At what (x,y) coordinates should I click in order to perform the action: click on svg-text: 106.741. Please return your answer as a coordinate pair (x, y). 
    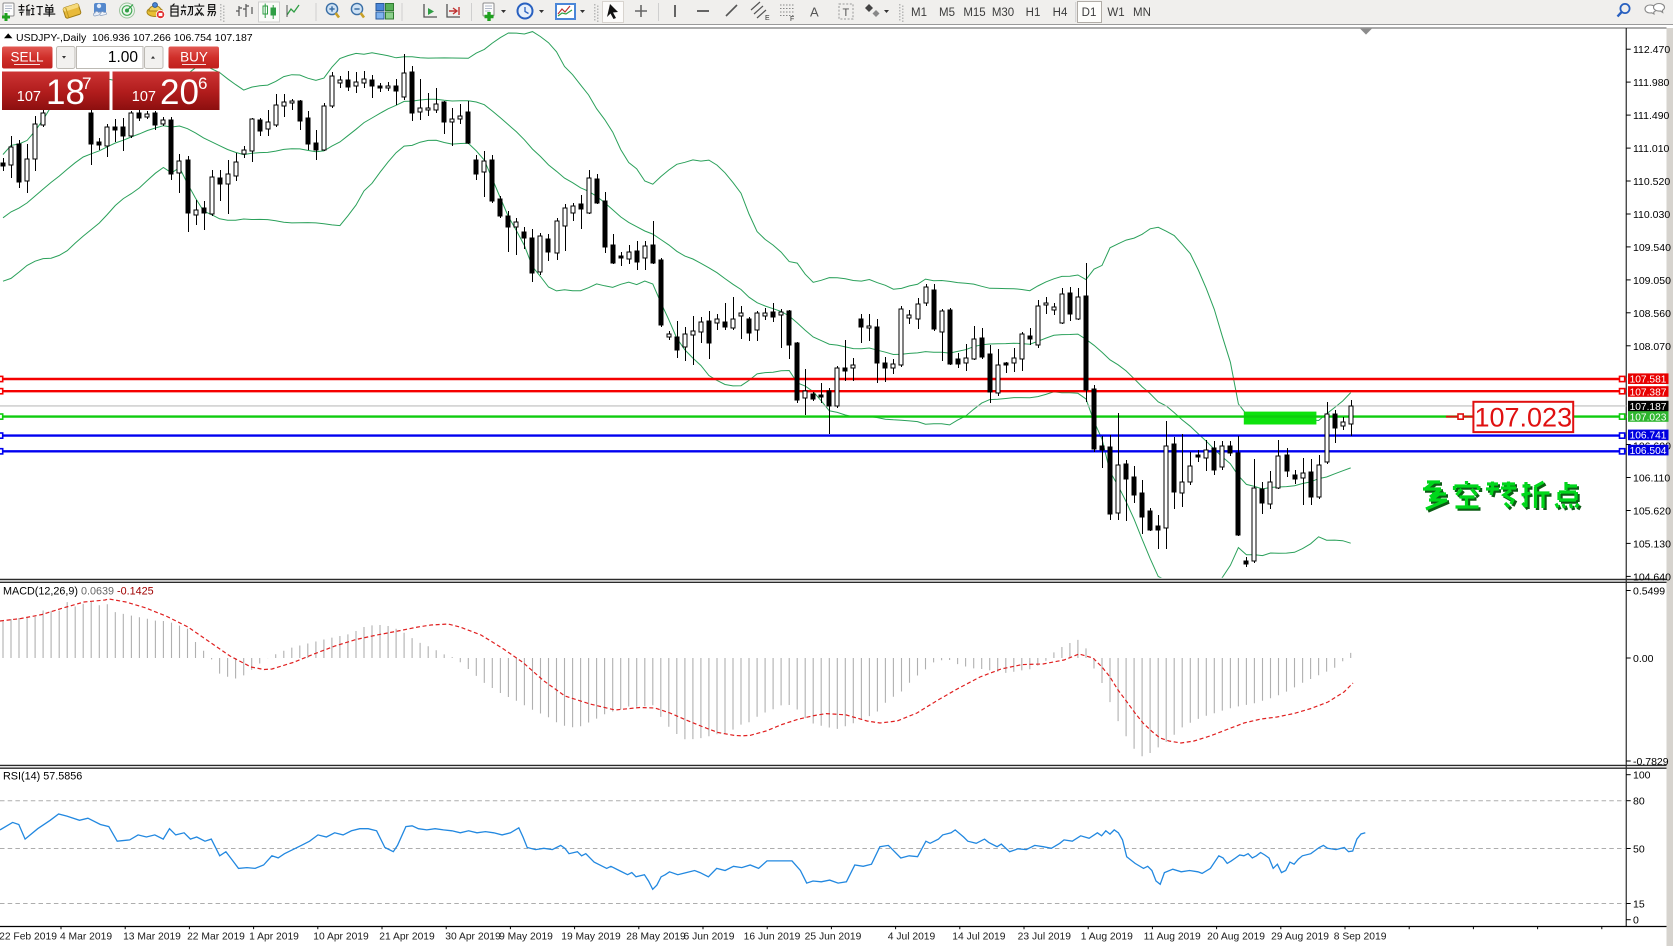
    Looking at the image, I should click on (1648, 436).